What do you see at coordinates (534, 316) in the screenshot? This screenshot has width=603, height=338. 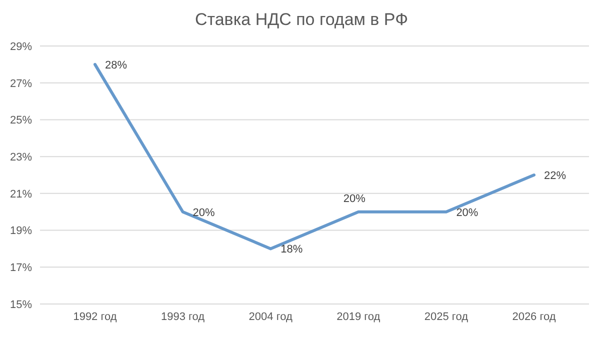 I see `x-tick-label: 2026 год` at bounding box center [534, 316].